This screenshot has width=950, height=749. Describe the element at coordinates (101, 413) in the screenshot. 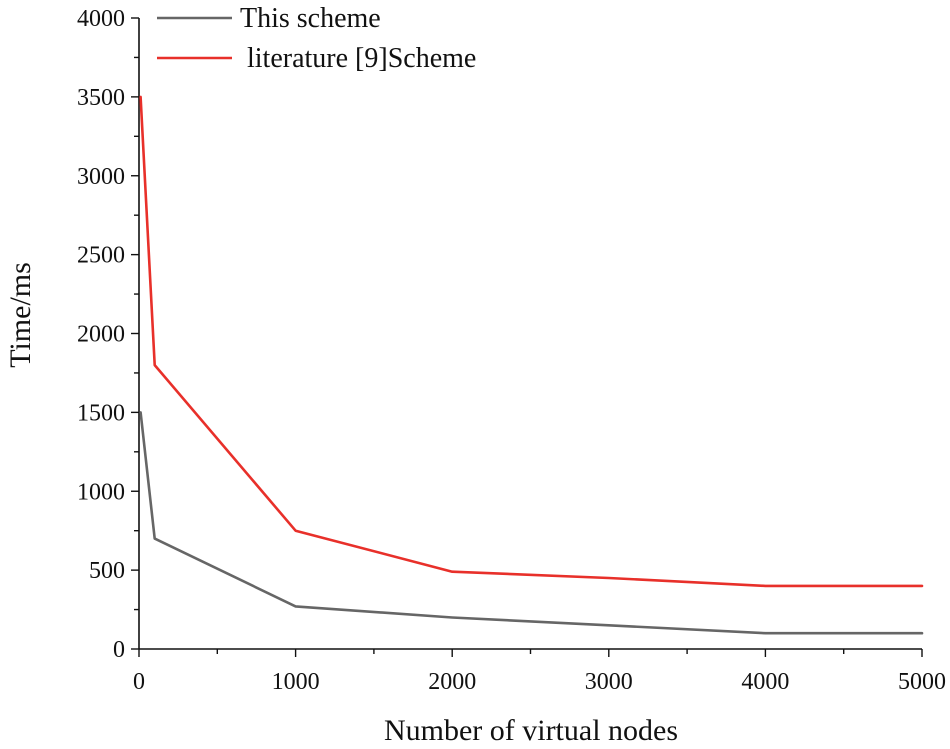

I see `y-tick-label: 1500` at that location.